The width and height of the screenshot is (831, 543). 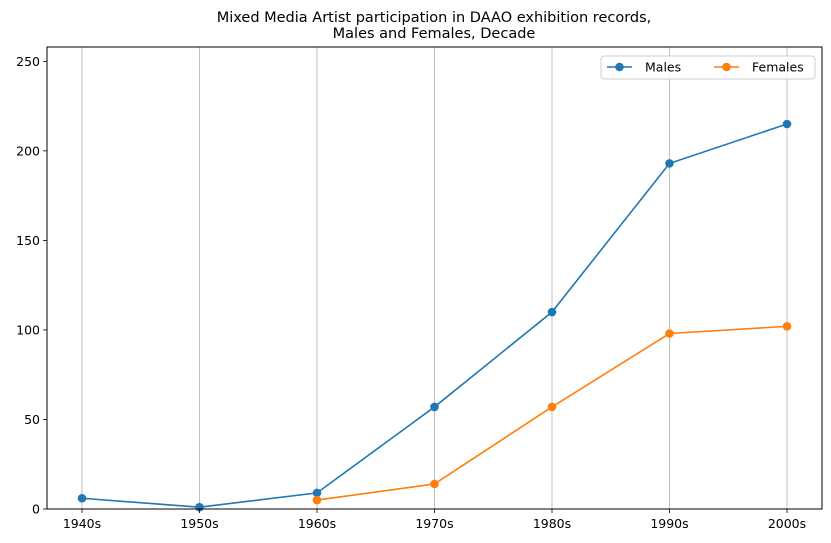 What do you see at coordinates (32, 419) in the screenshot?
I see `y-tick-label: 50` at bounding box center [32, 419].